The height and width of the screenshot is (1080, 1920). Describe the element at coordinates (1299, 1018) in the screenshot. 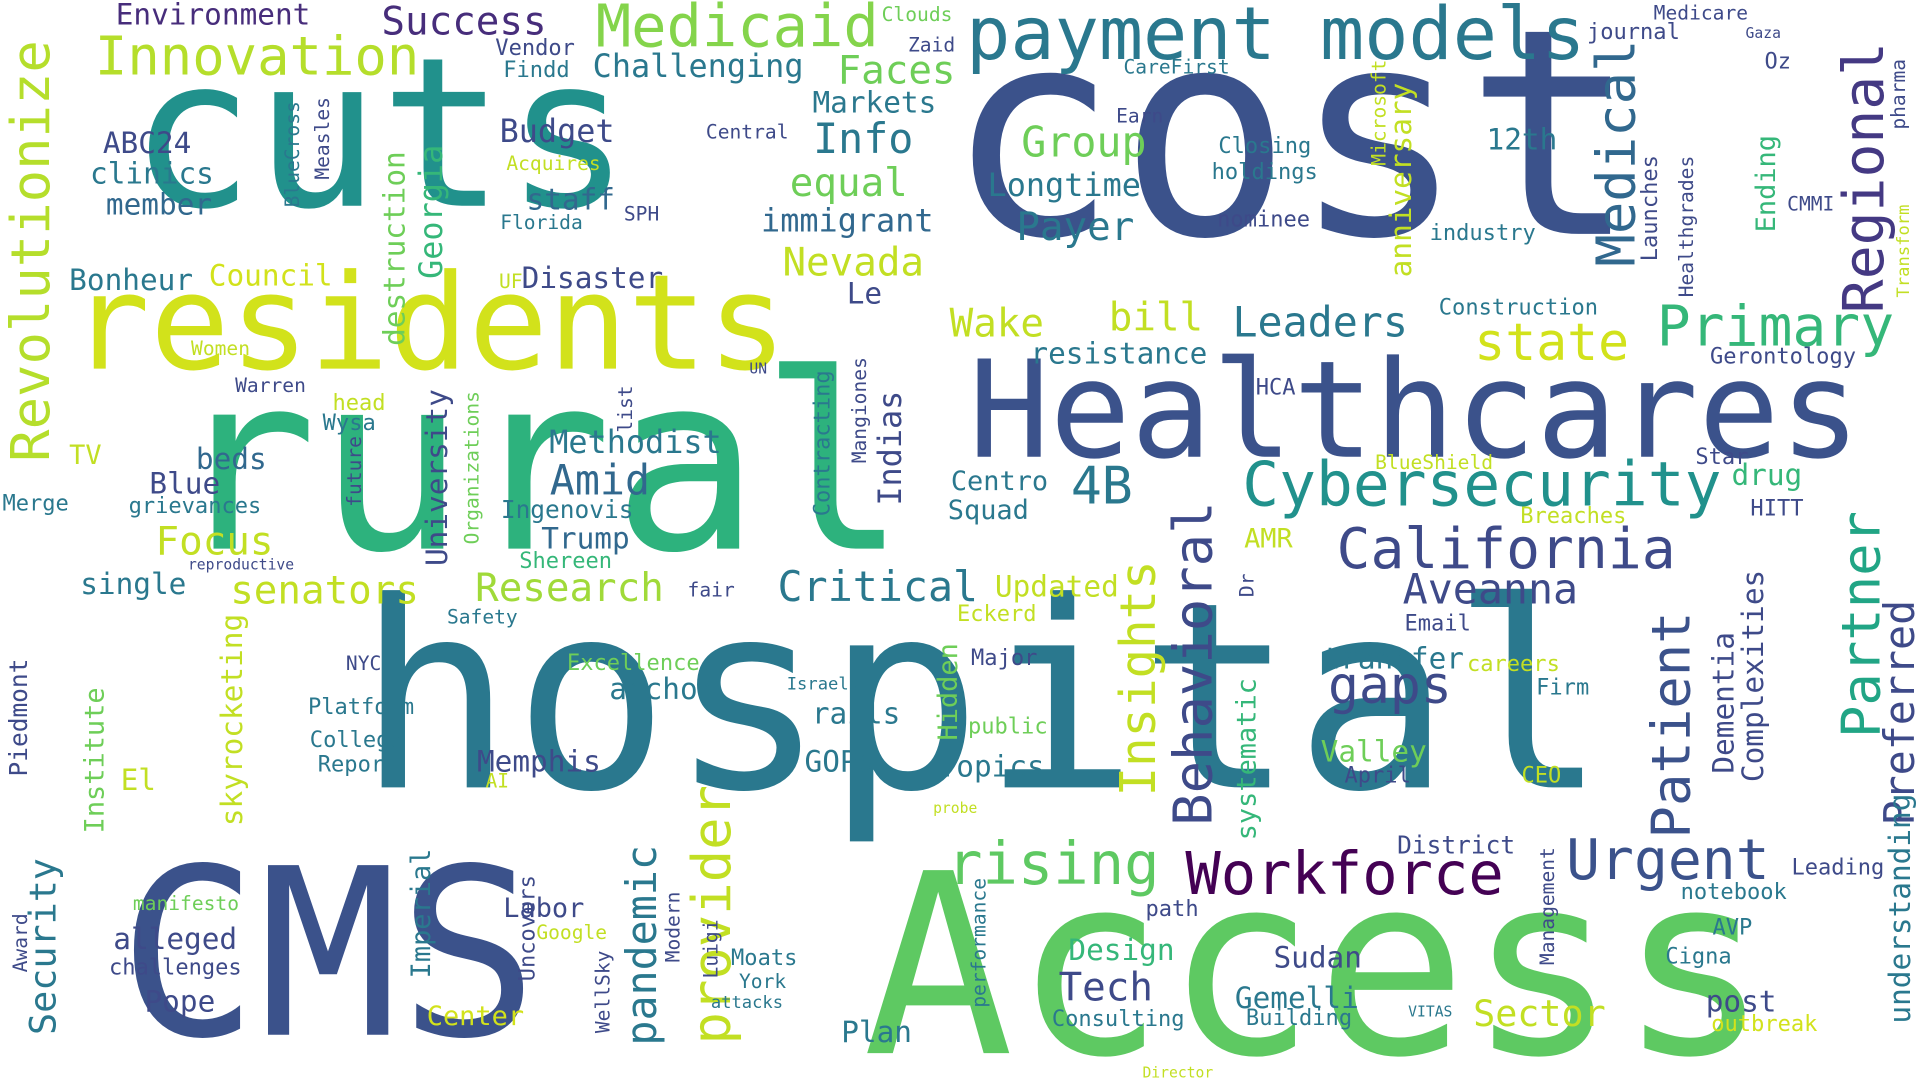

I see `cloud-word: Building` at that location.